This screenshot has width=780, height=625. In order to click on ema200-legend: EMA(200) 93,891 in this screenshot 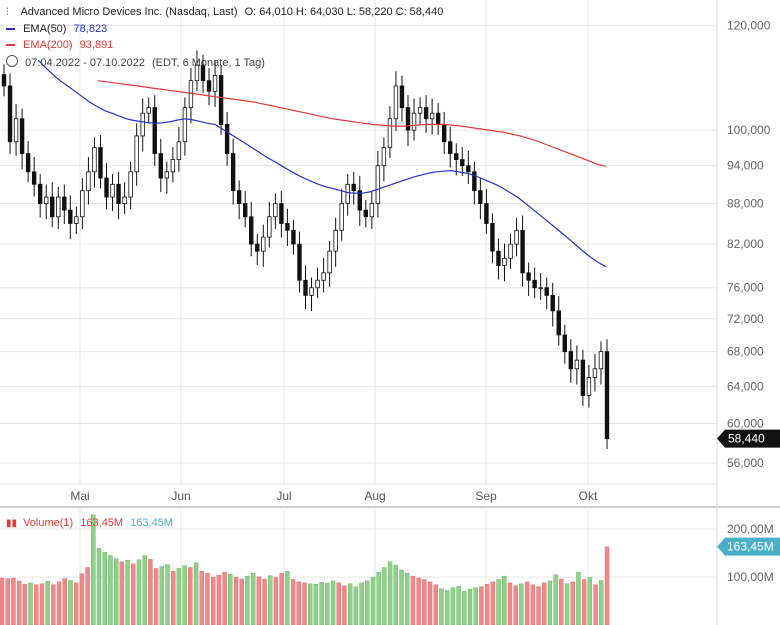, I will do `click(59, 45)`.